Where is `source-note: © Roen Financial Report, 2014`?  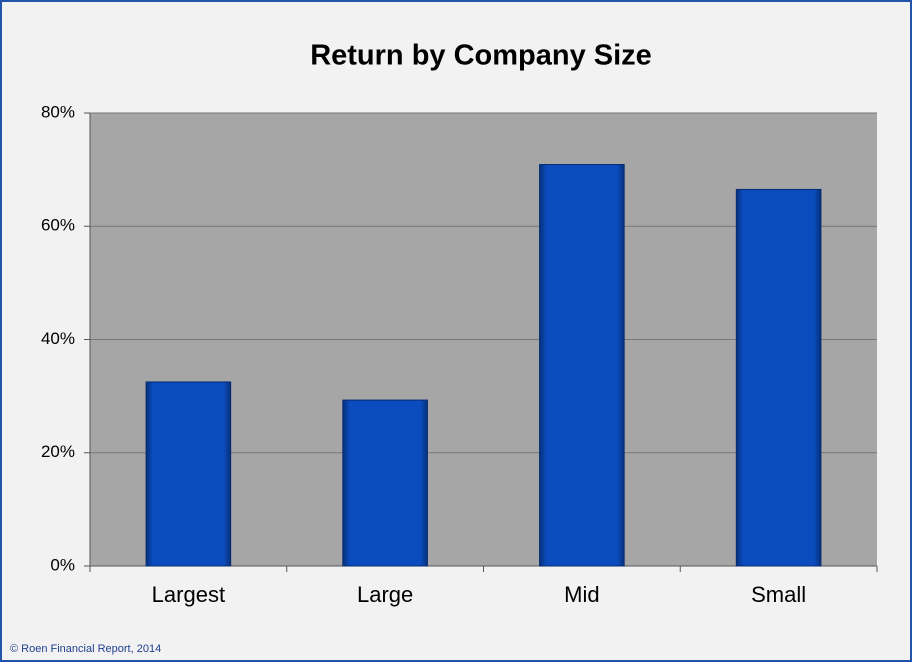 source-note: © Roen Financial Report, 2014 is located at coordinates (85, 649).